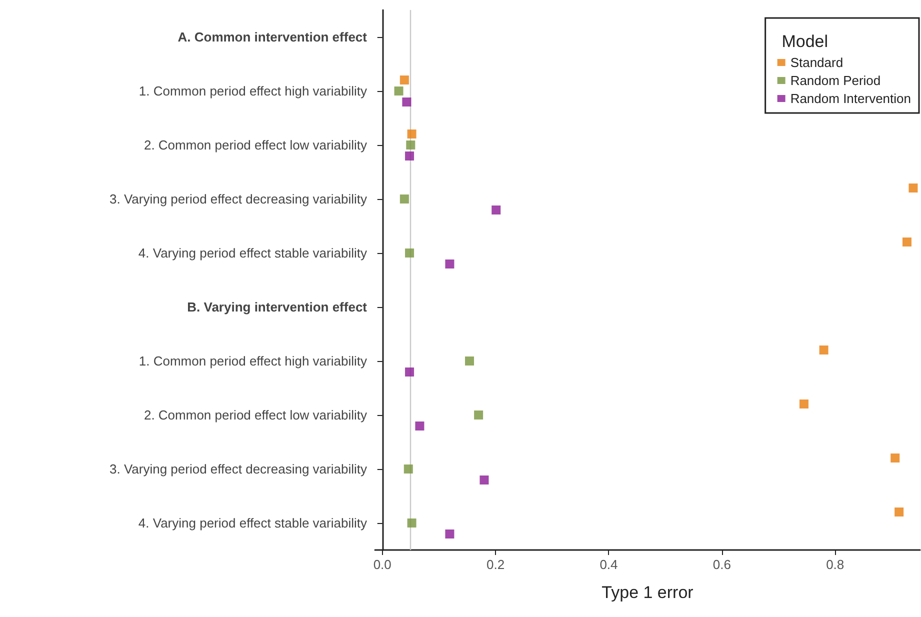  I want to click on x-tick-label: 0.4, so click(609, 564).